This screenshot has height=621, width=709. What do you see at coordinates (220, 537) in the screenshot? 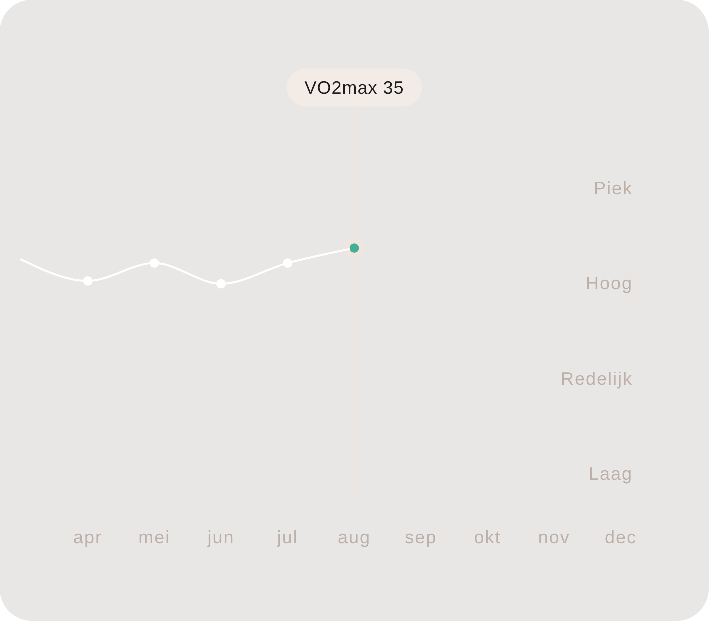
I see `x-tick-label: jun` at bounding box center [220, 537].